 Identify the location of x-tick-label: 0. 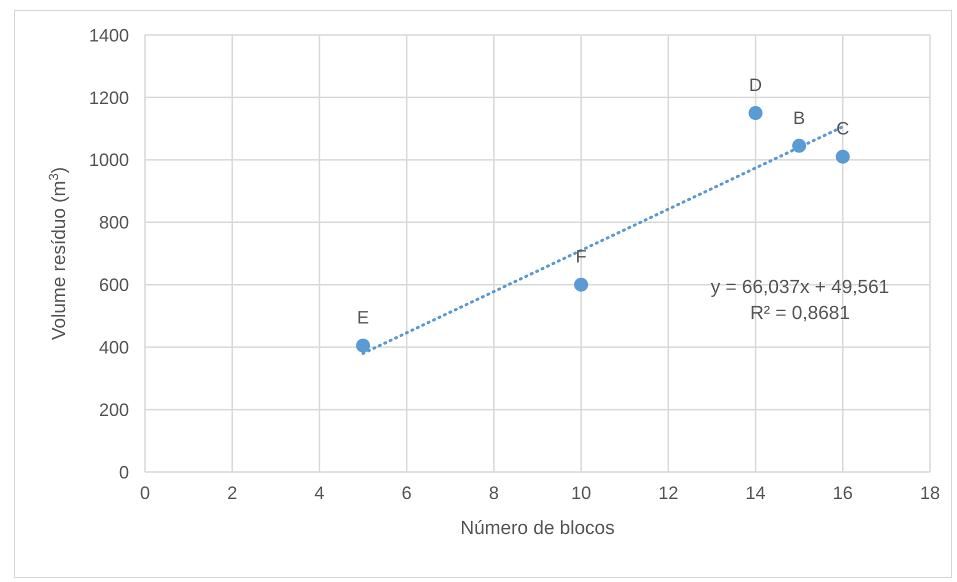
(145, 492).